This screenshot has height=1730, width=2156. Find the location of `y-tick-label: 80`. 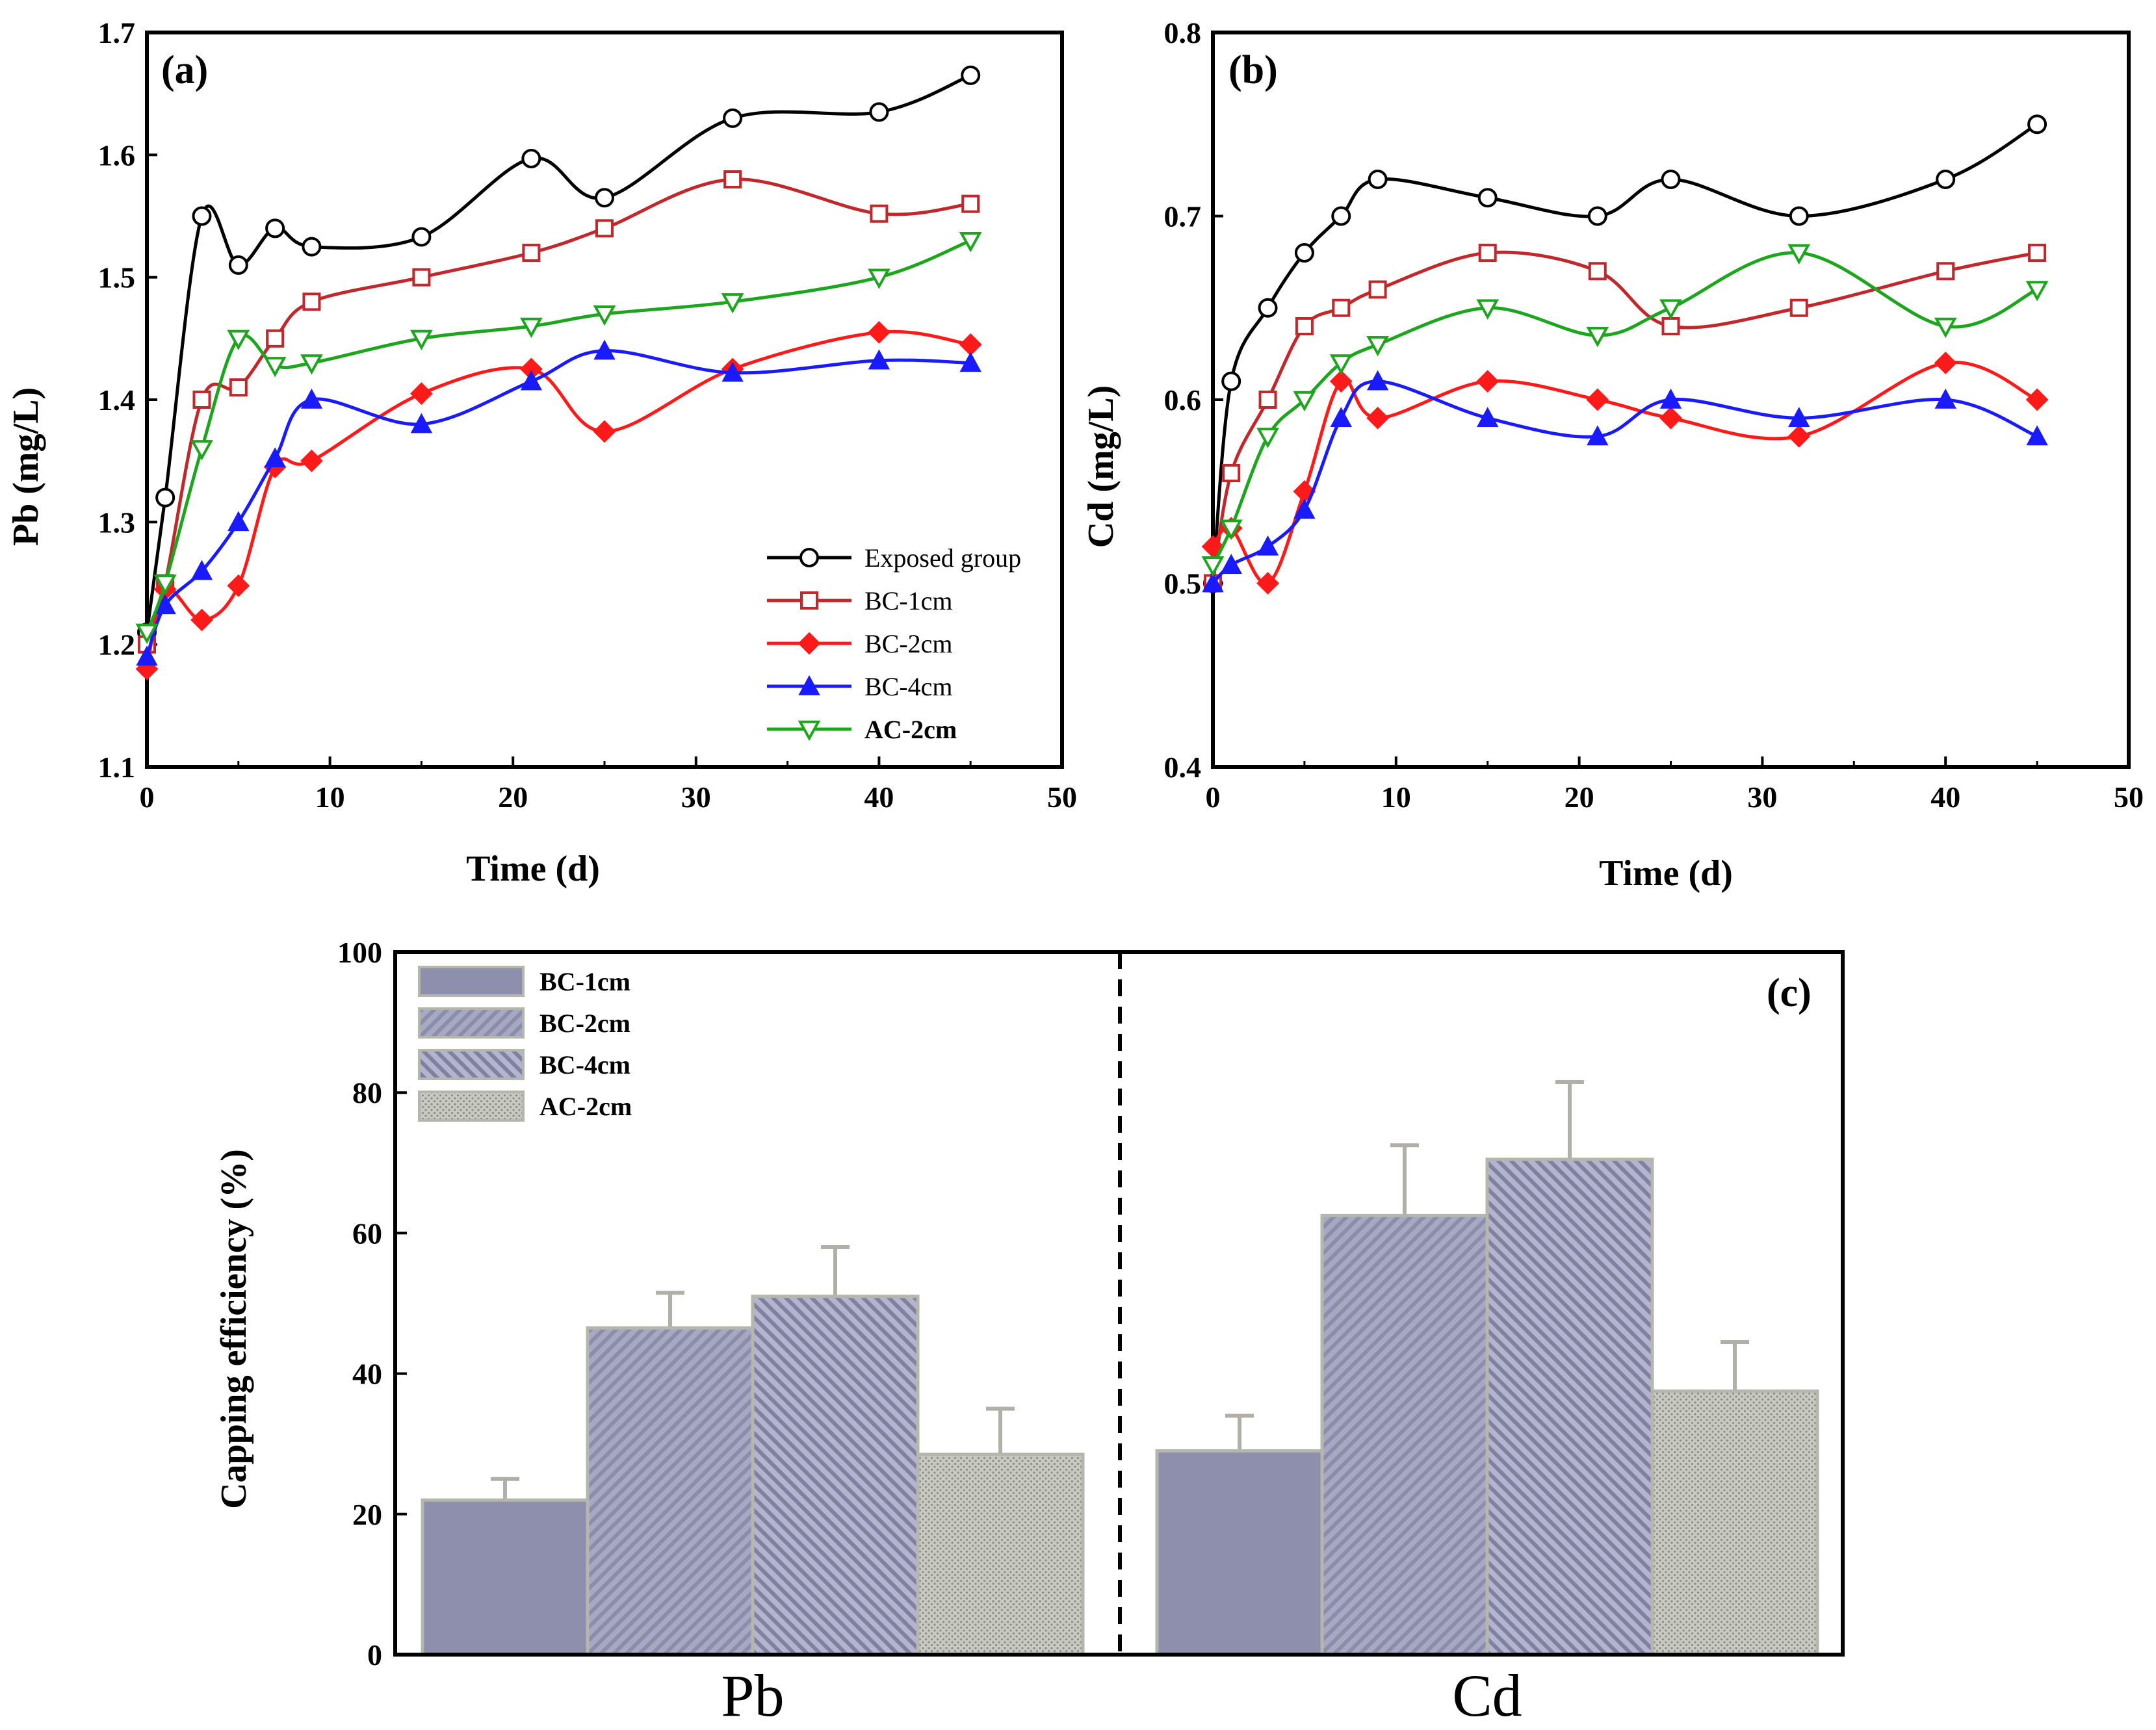

y-tick-label: 80 is located at coordinates (367, 1092).